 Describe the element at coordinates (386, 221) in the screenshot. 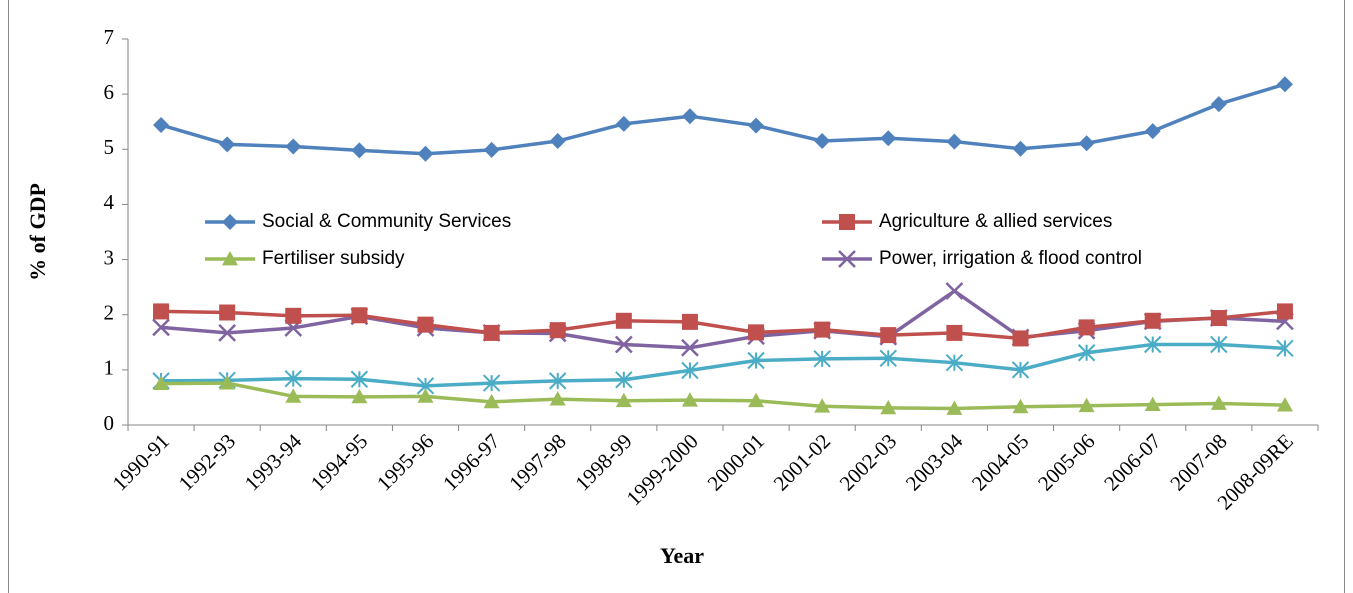

I see `legend-label: Social & Community Services` at that location.